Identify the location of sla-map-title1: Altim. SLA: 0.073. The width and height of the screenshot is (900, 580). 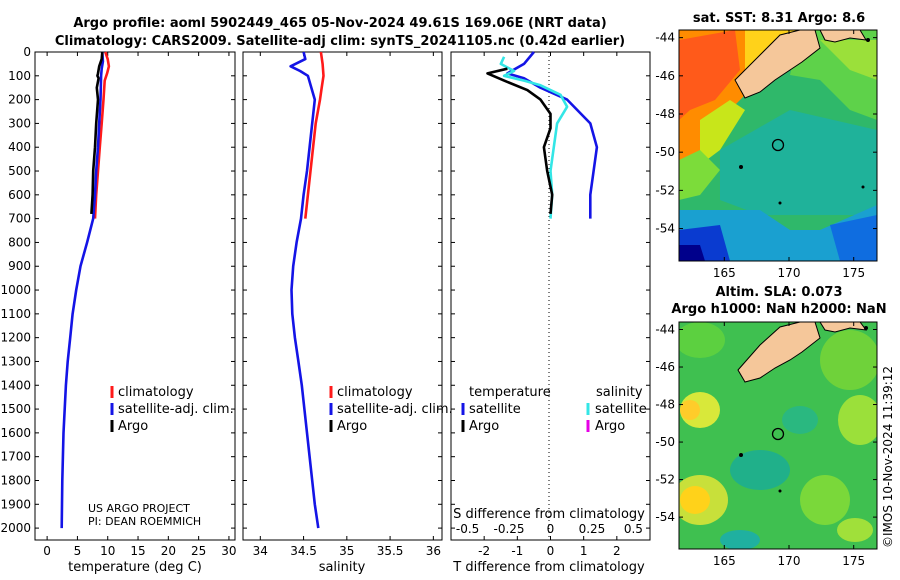
(779, 292).